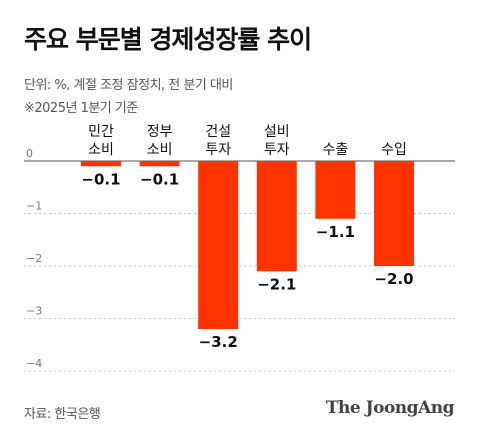 This screenshot has width=480, height=437. What do you see at coordinates (276, 284) in the screenshot?
I see `data-label: −2.1` at bounding box center [276, 284].